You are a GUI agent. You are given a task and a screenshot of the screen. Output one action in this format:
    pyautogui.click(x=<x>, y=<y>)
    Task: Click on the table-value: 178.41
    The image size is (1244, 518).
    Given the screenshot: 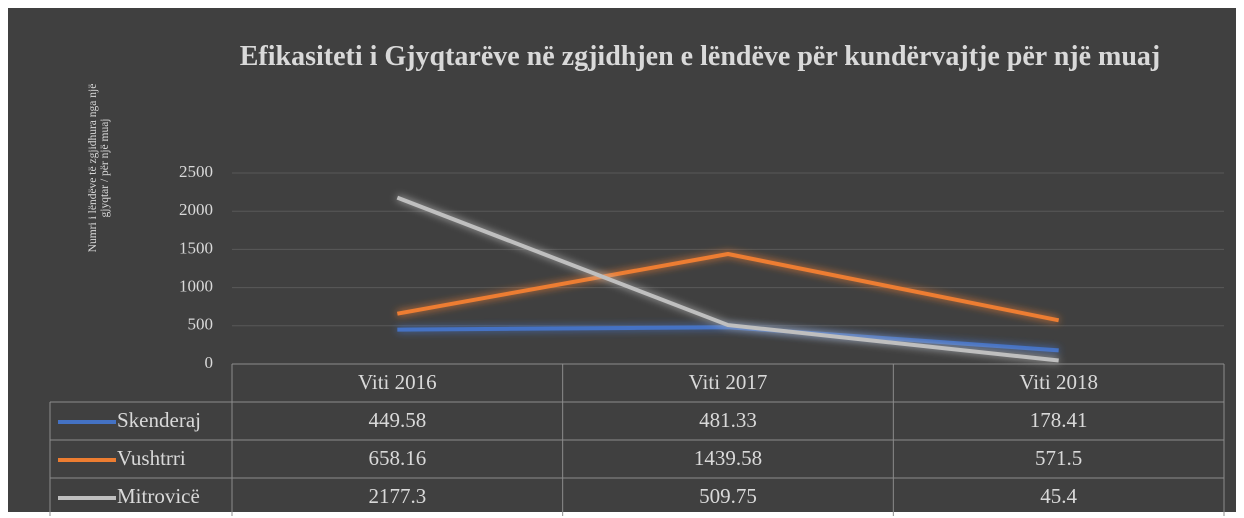 What is the action you would take?
    pyautogui.click(x=1059, y=420)
    